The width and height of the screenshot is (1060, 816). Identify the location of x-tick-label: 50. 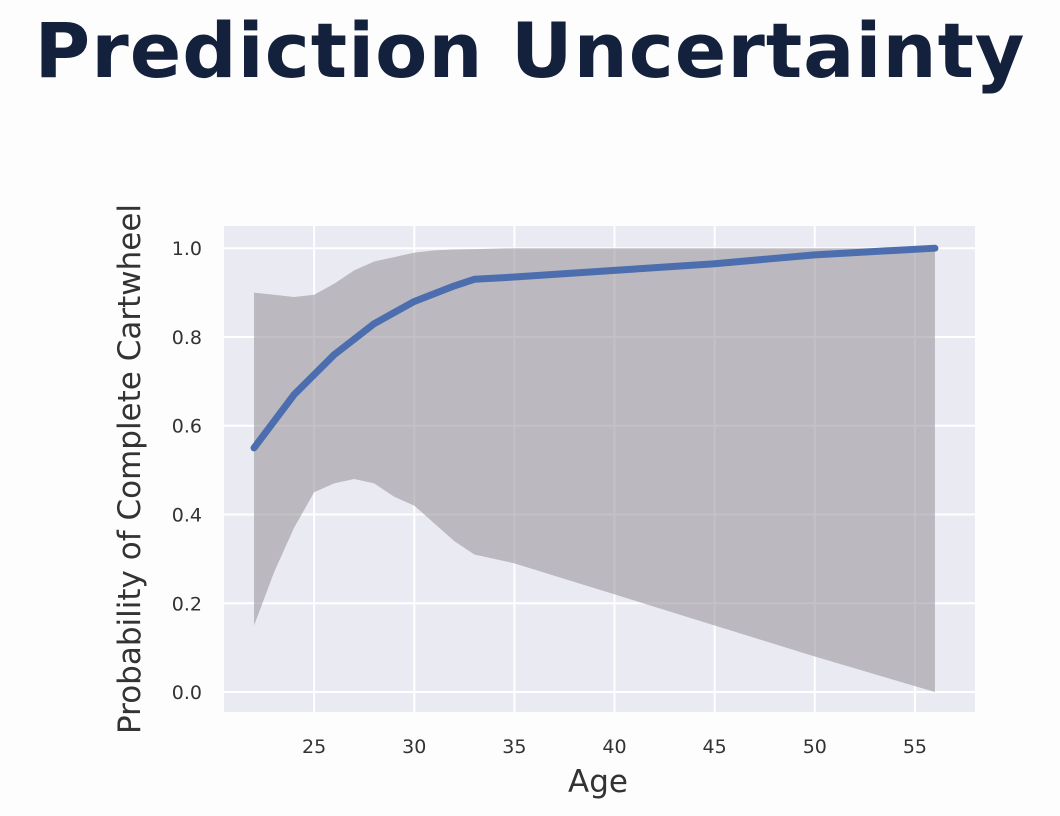
(815, 747).